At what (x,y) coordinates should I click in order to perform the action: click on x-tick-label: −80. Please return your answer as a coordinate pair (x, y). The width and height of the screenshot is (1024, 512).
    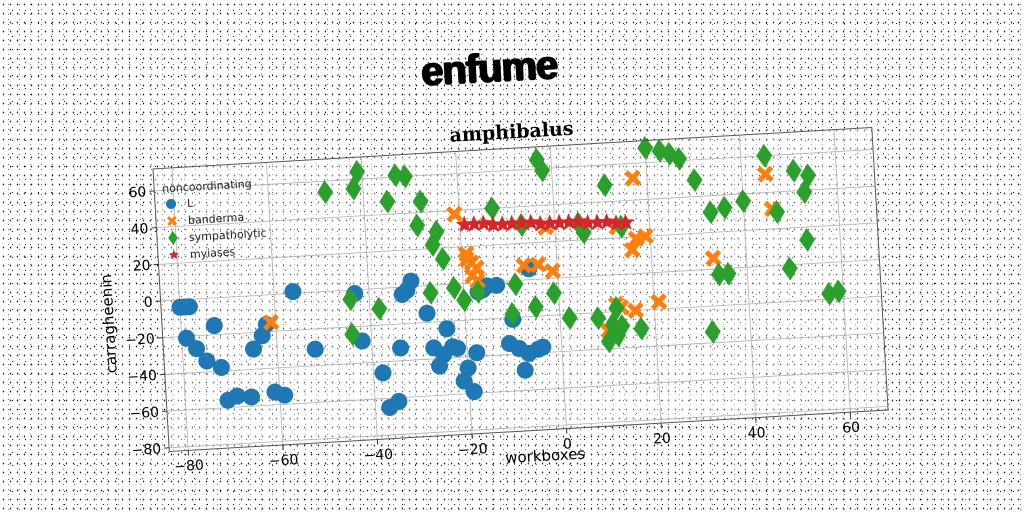
    Looking at the image, I should click on (189, 467).